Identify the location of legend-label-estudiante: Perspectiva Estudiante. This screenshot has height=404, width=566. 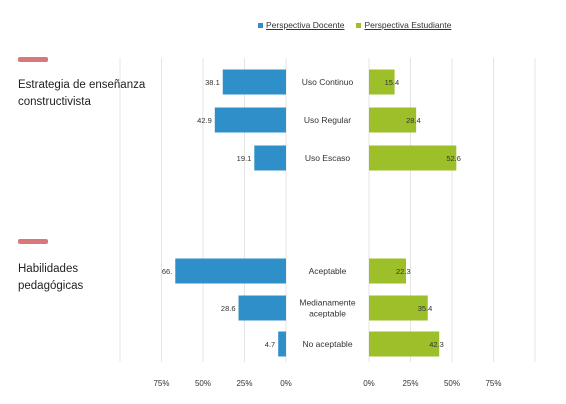
(408, 25).